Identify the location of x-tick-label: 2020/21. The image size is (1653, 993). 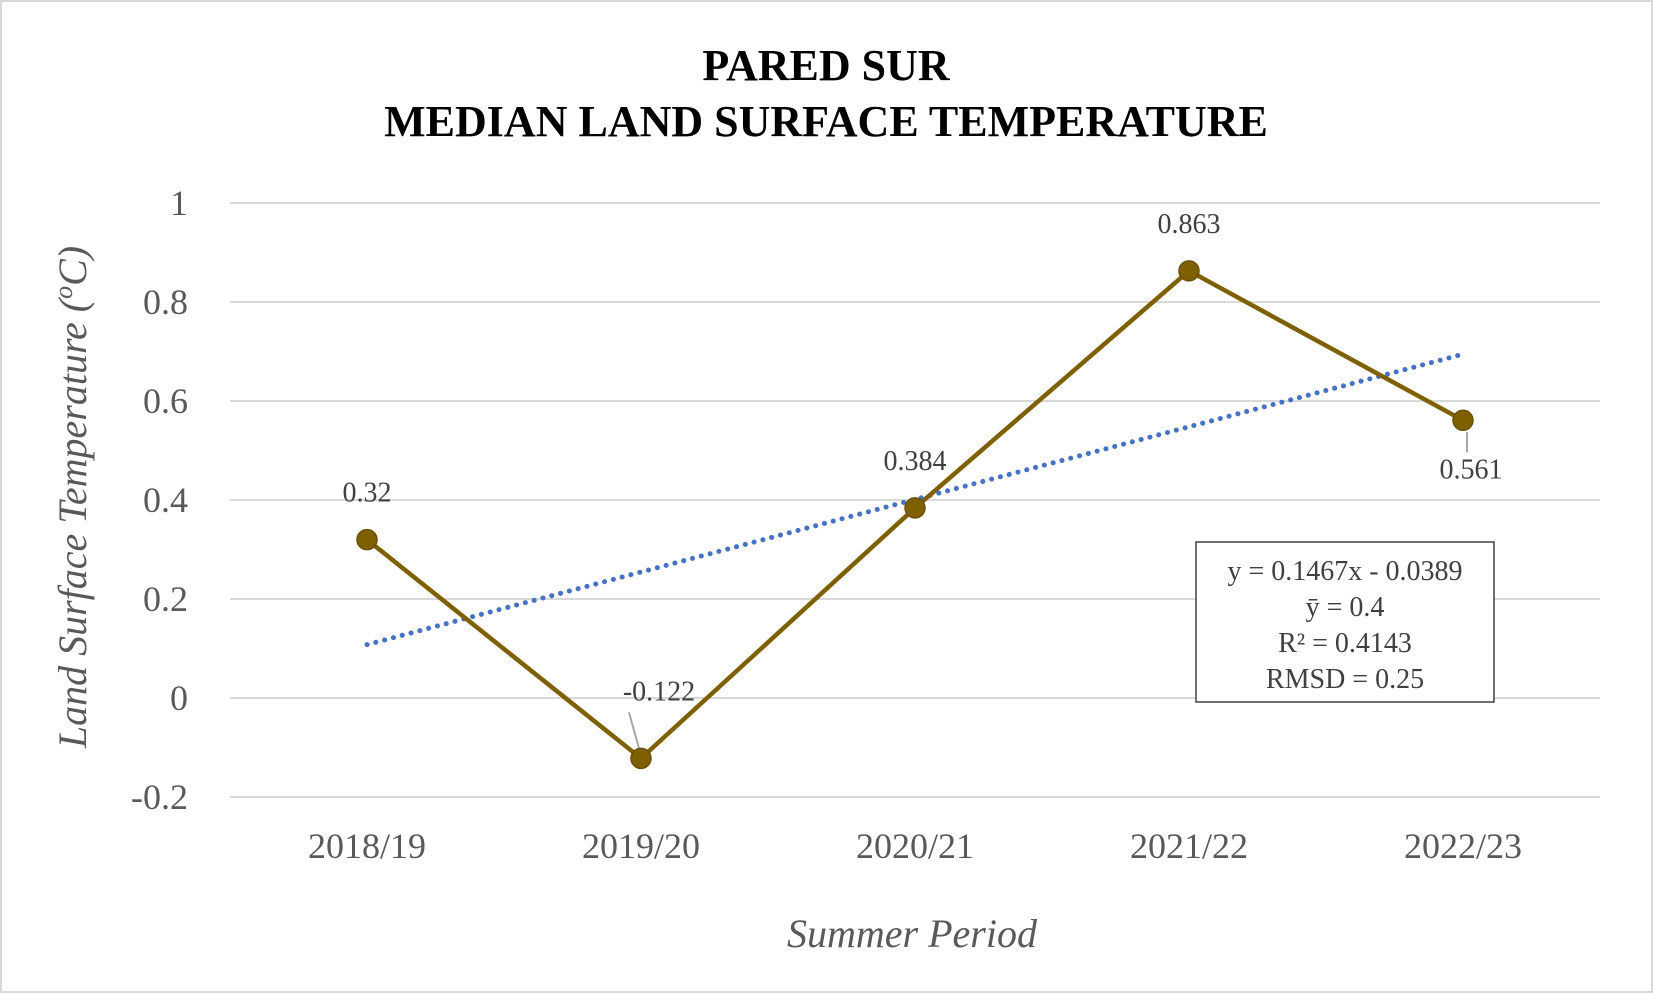
(915, 846).